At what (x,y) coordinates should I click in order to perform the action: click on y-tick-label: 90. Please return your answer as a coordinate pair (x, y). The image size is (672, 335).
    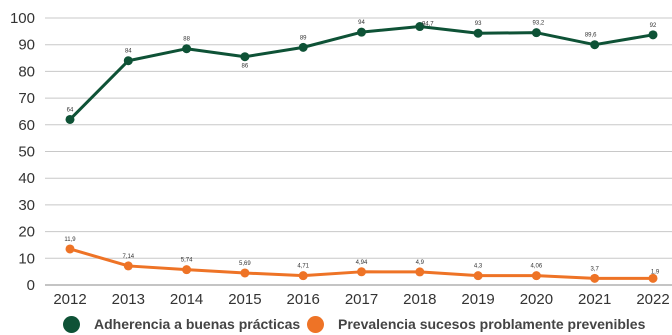
    Looking at the image, I should click on (26, 45).